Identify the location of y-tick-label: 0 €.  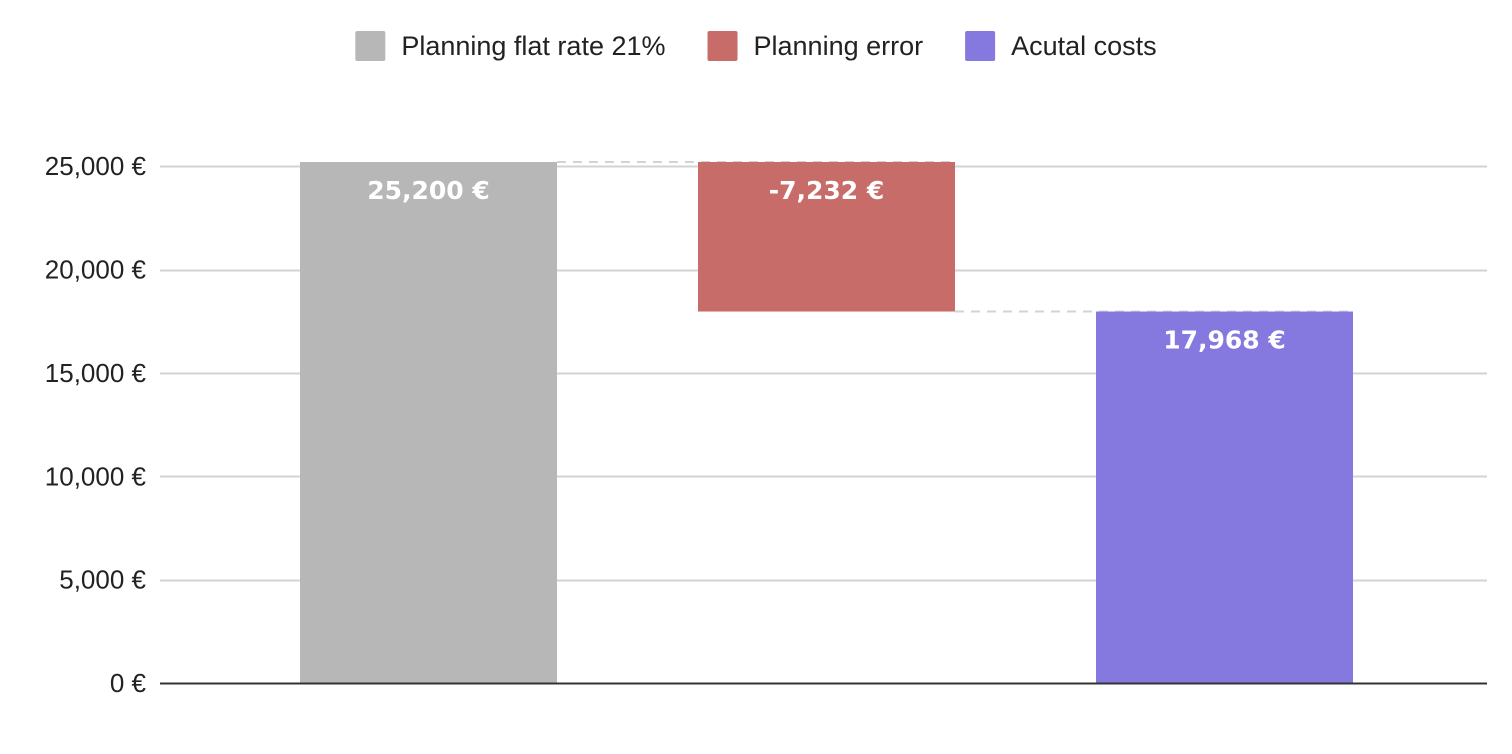
(128, 683).